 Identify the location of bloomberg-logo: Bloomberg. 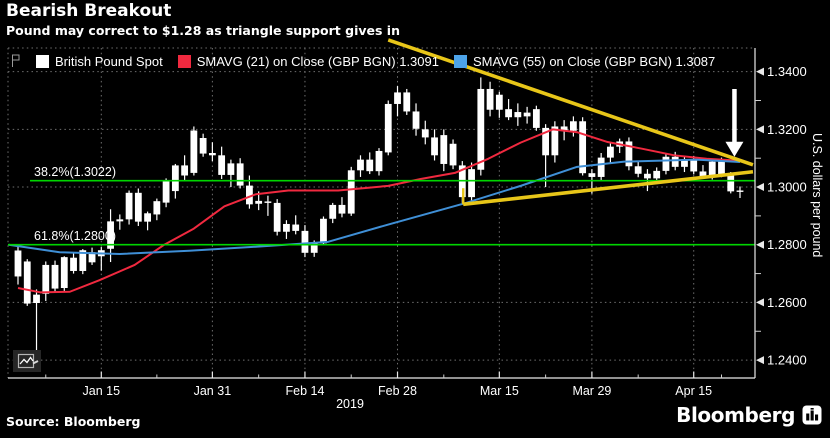
(749, 415).